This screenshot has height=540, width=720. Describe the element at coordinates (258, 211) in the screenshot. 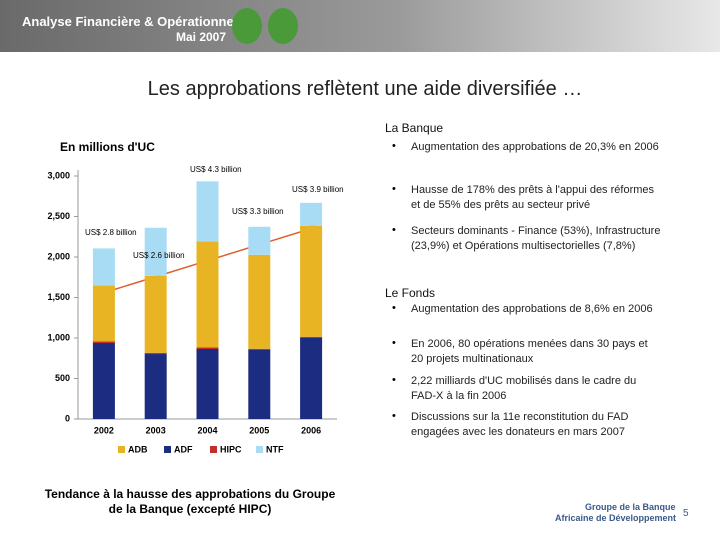

I see `annotation: US$ 3.3 billion` at that location.